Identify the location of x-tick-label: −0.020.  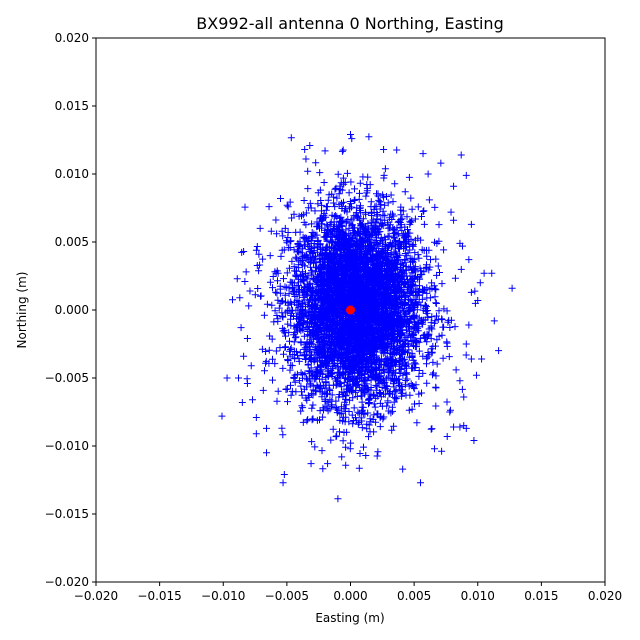
(96, 596).